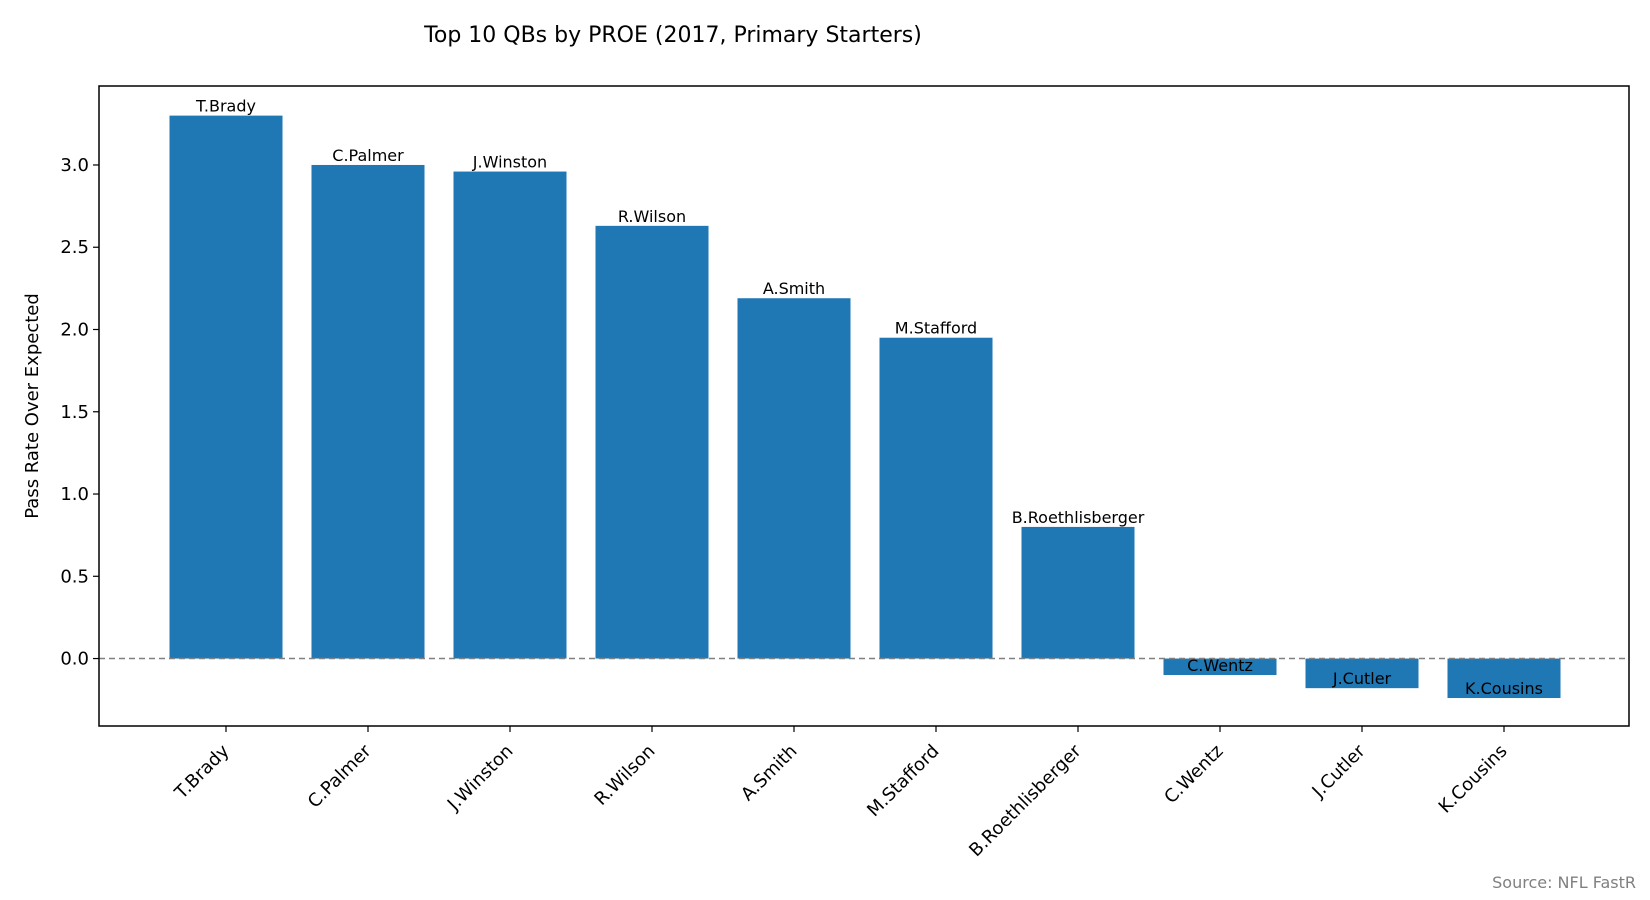 This screenshot has height=900, width=1650. I want to click on bar-value-label: T.Brady, so click(225, 106).